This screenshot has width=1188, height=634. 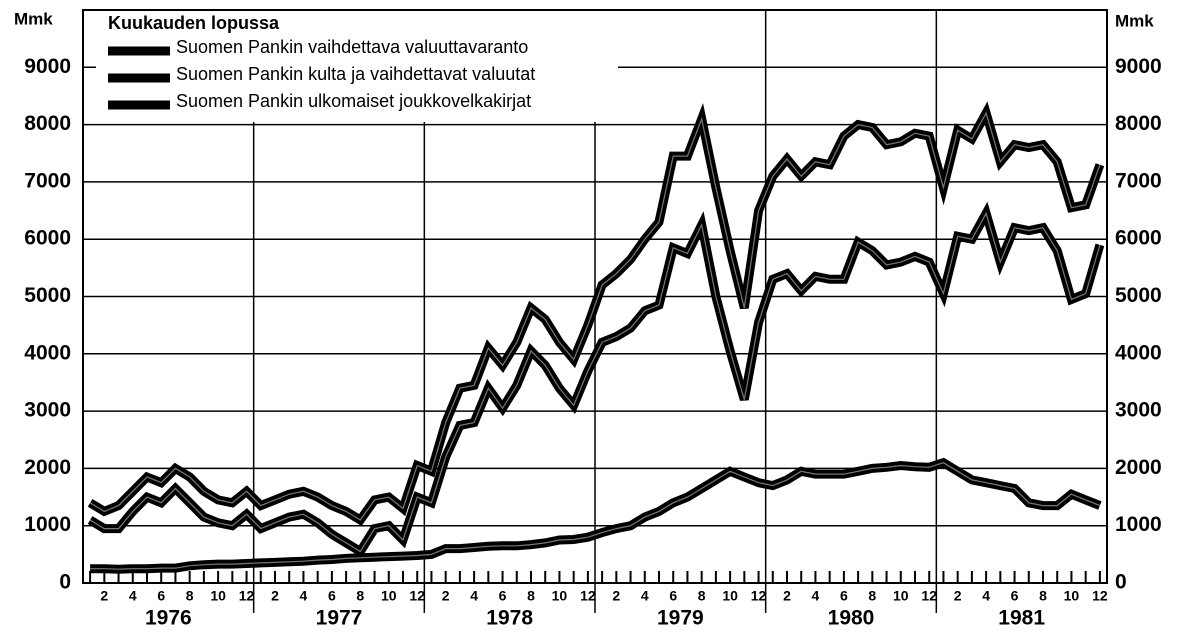 What do you see at coordinates (1138, 123) in the screenshot?
I see `y2-tick-label: 8000` at bounding box center [1138, 123].